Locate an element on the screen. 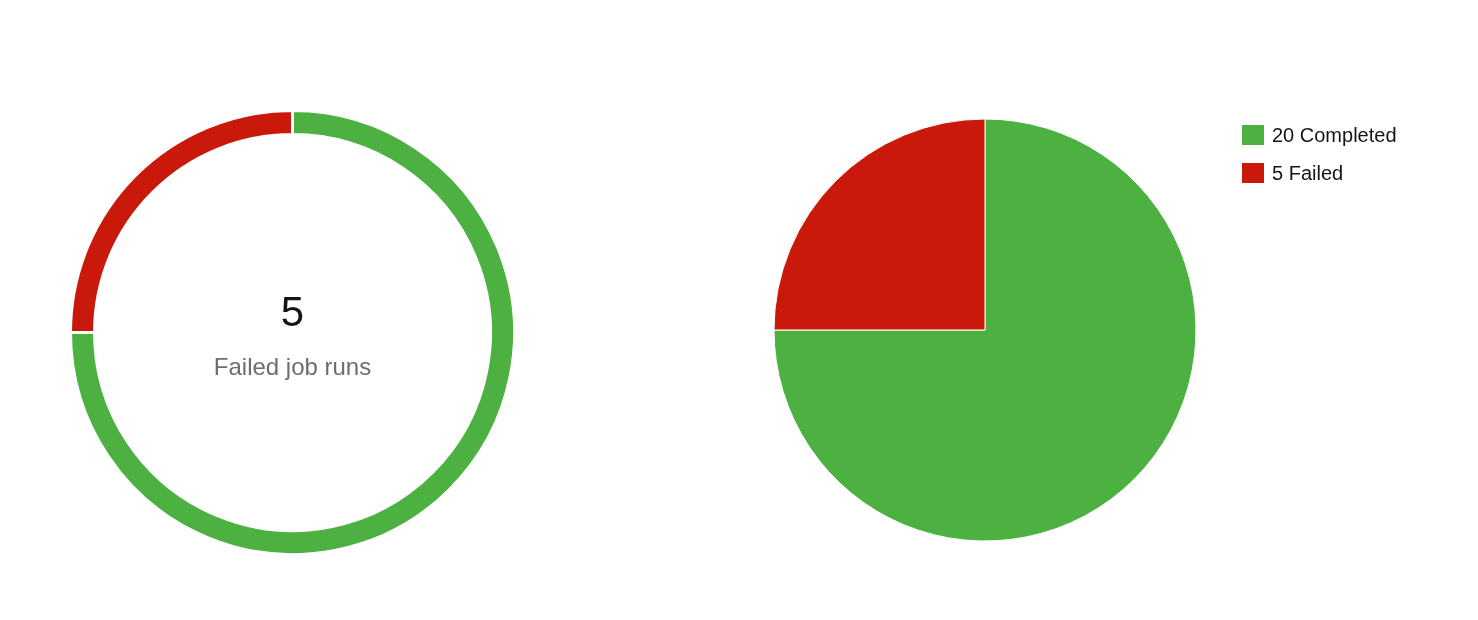  legend-label: 20 Completed is located at coordinates (1334, 135).